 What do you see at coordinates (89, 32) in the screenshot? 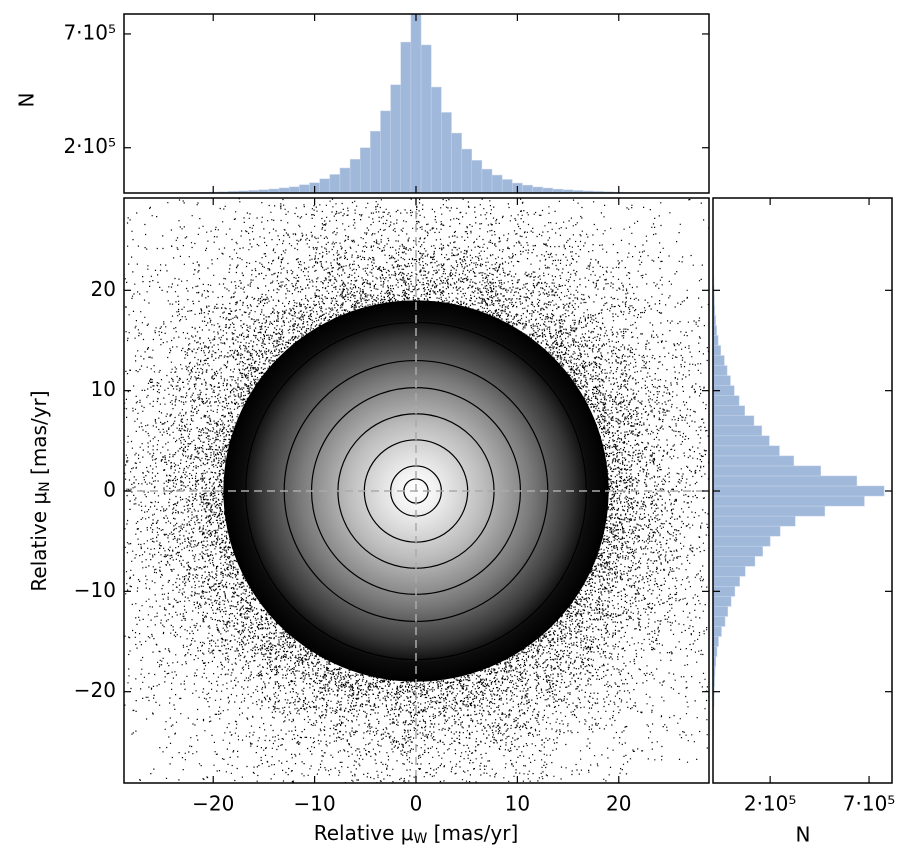
I see `y-tick-label: 7·10⁵` at bounding box center [89, 32].